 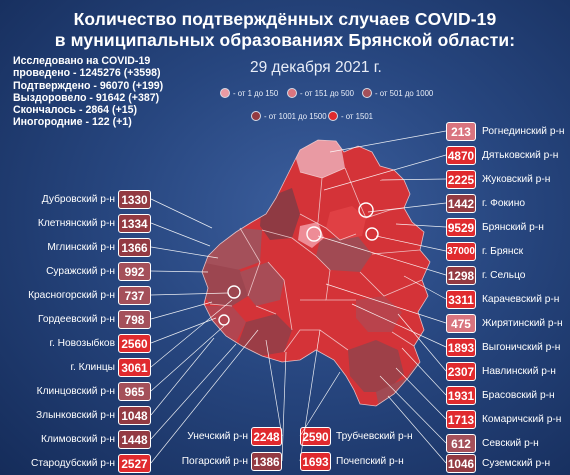 What do you see at coordinates (214, 461) in the screenshot?
I see `district-label: Погарский р-н` at bounding box center [214, 461].